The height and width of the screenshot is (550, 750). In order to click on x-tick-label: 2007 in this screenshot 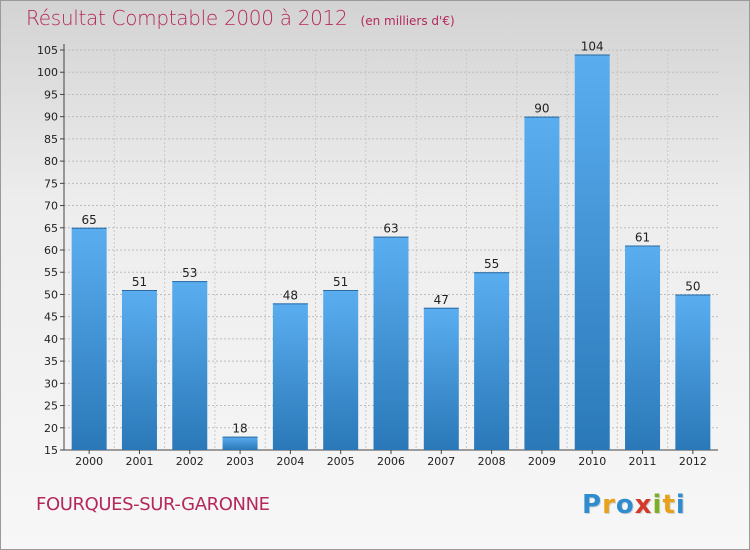, I will do `click(441, 461)`.